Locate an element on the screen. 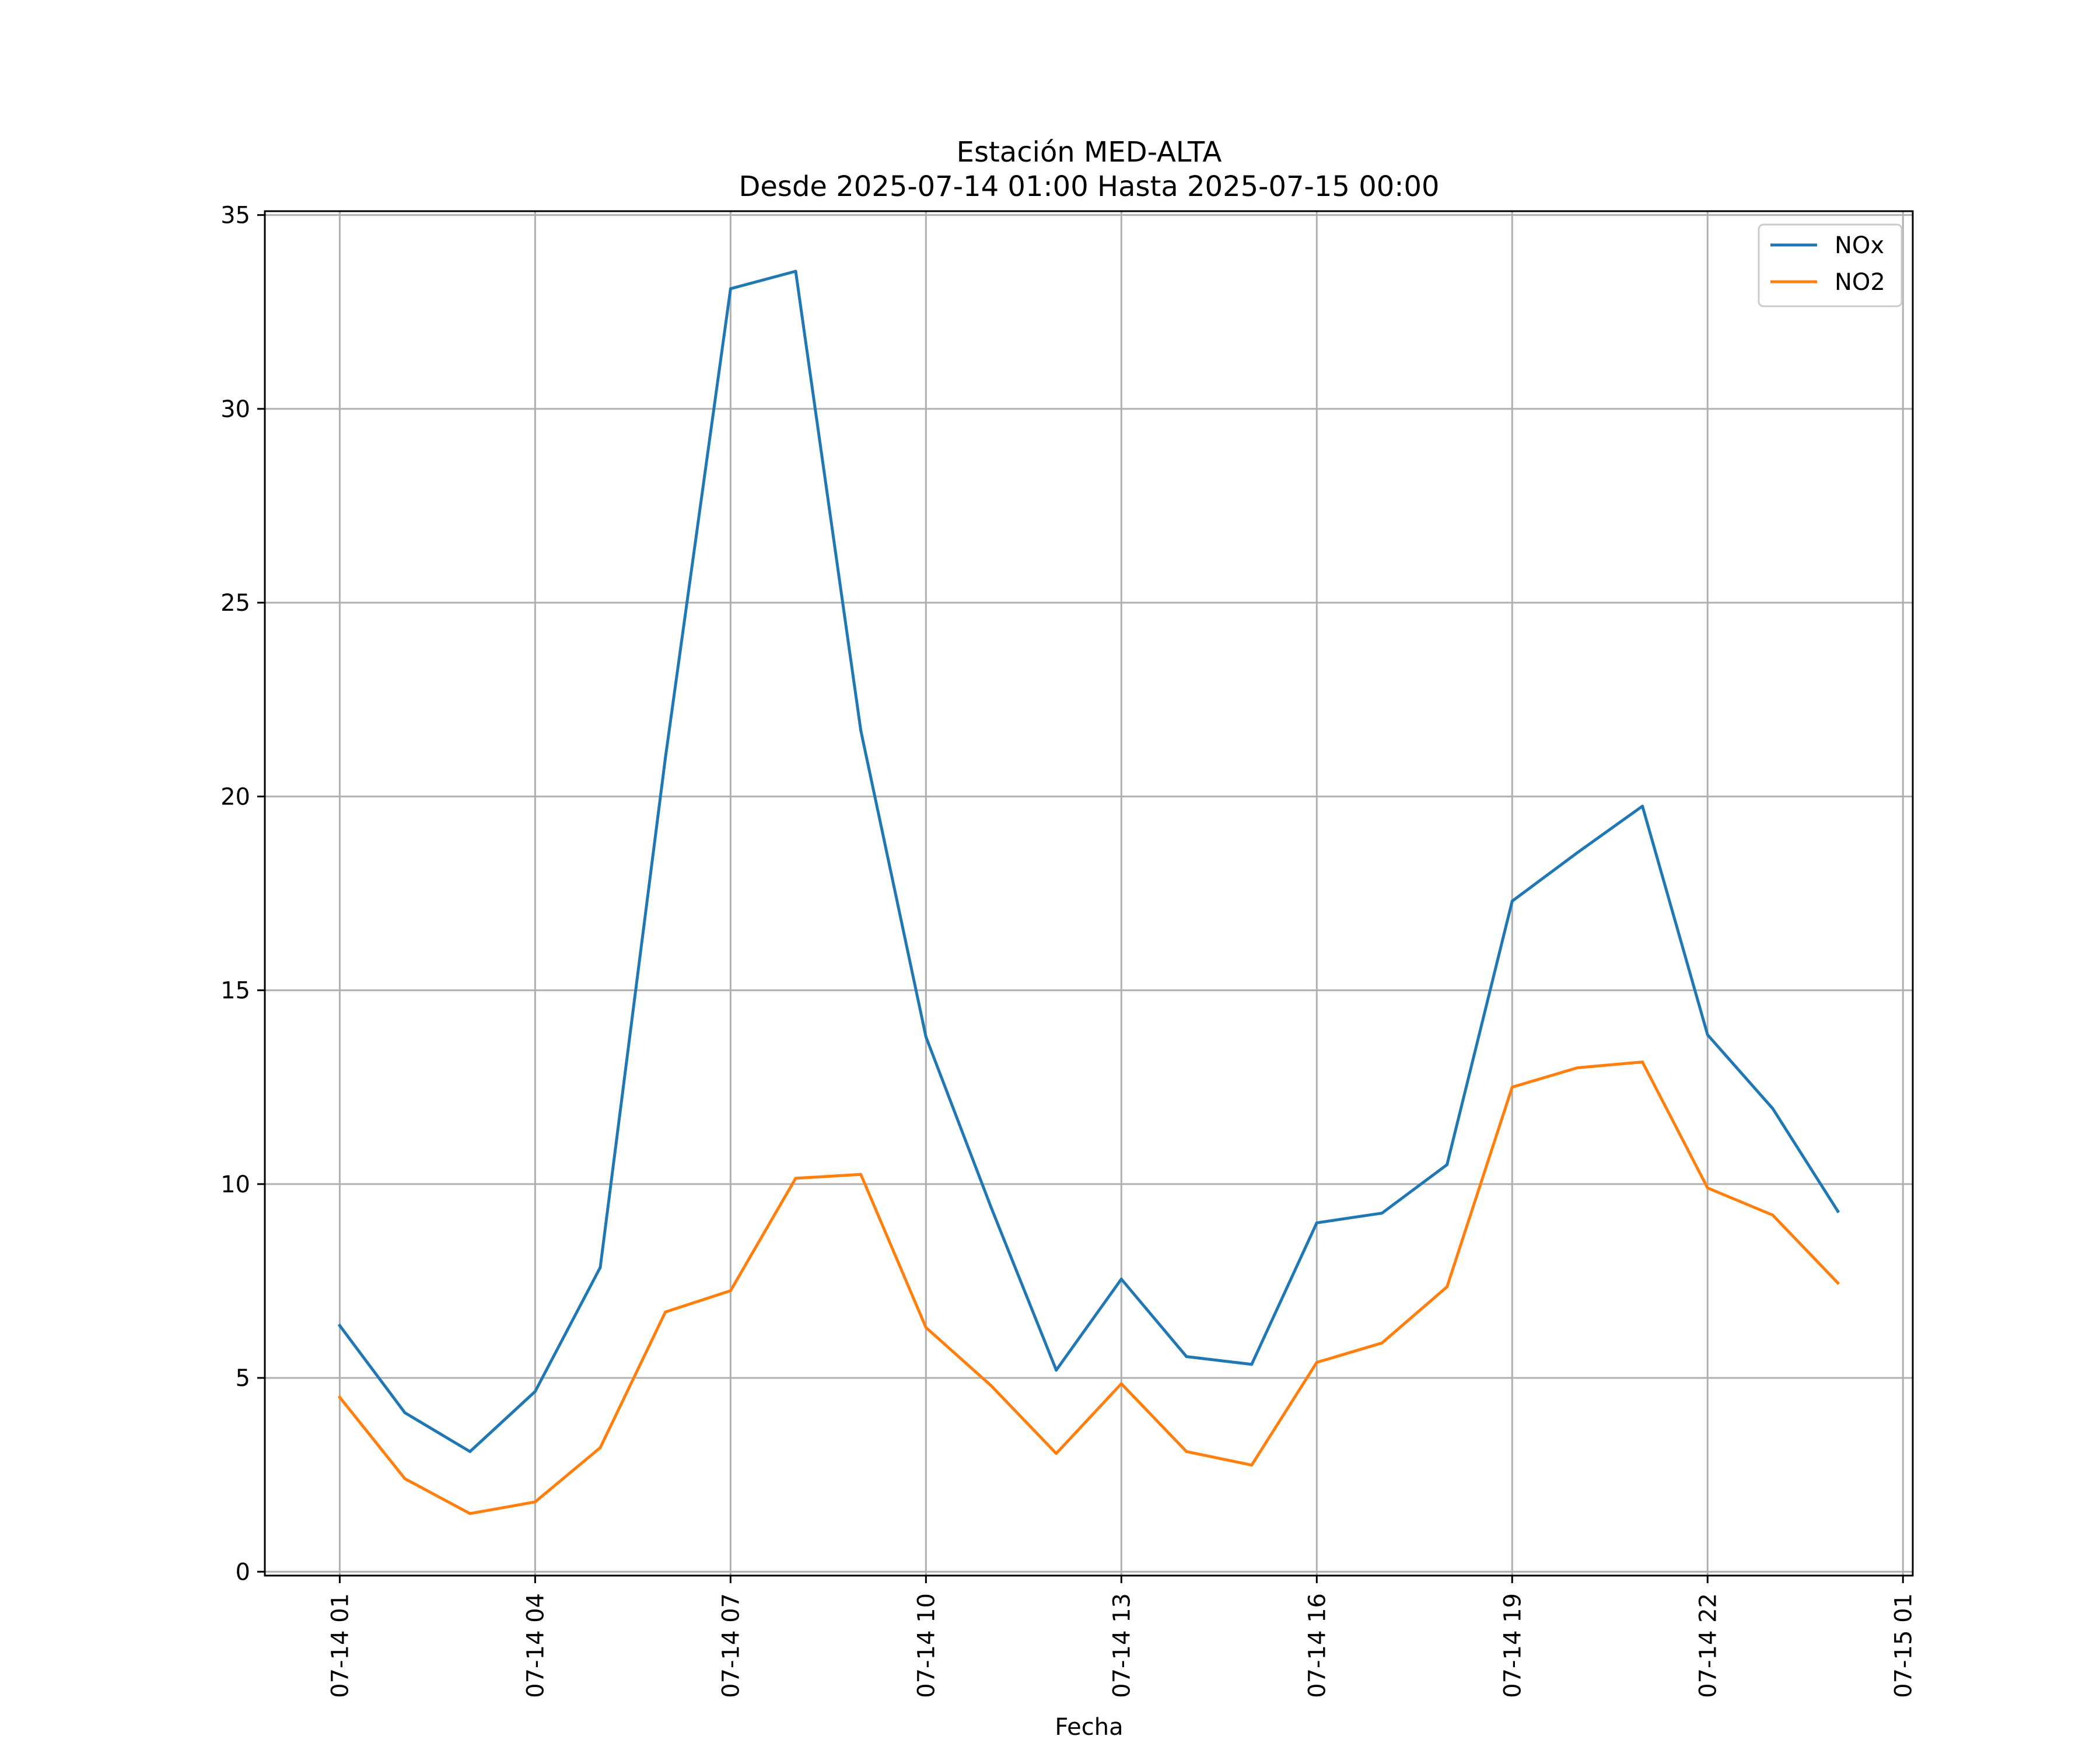  x-tick-label: 07-14 10 is located at coordinates (926, 1645).